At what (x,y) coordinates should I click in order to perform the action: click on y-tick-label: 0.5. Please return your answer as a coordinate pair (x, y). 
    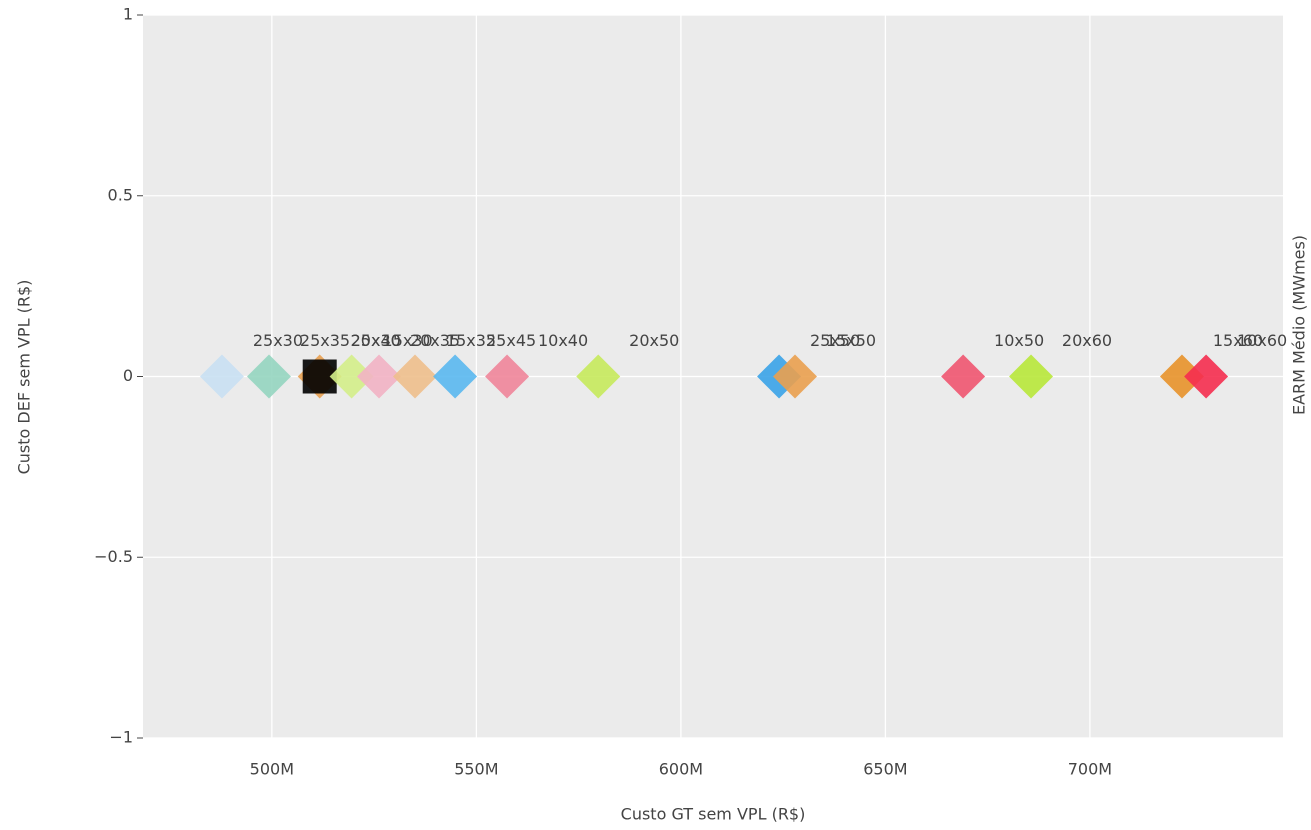
    Looking at the image, I should click on (120, 194).